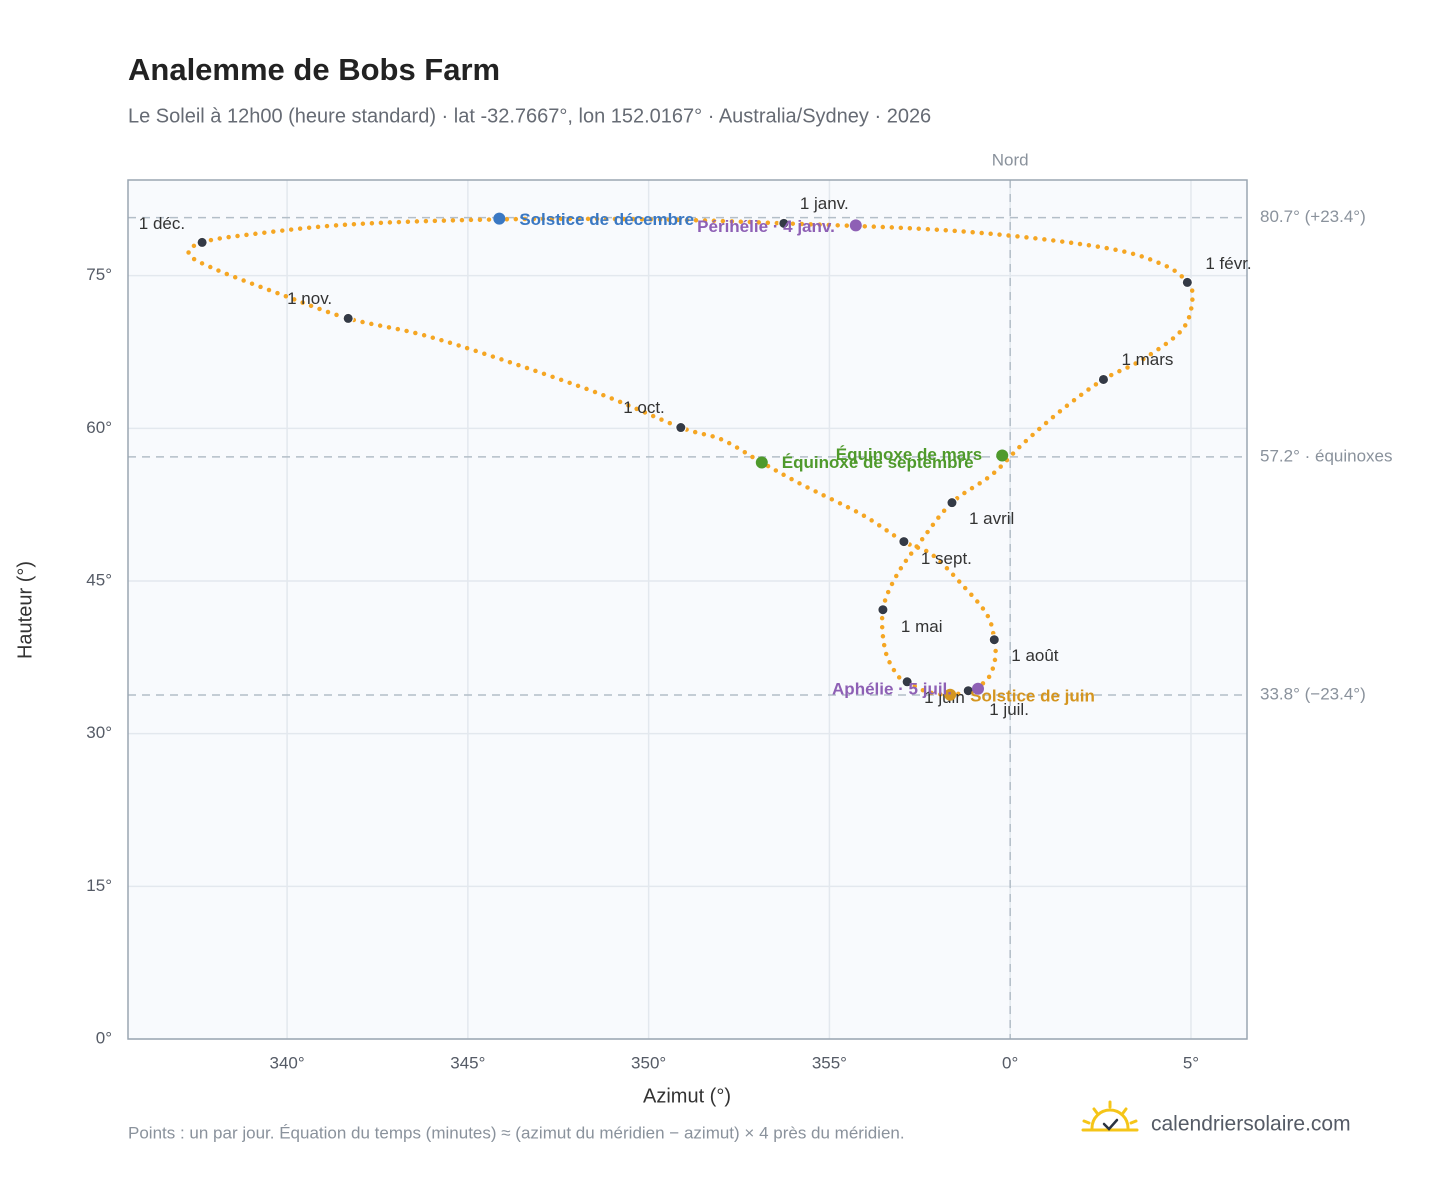 The width and height of the screenshot is (1448, 1188). What do you see at coordinates (309, 298) in the screenshot?
I see `month-label: 1 nov.` at bounding box center [309, 298].